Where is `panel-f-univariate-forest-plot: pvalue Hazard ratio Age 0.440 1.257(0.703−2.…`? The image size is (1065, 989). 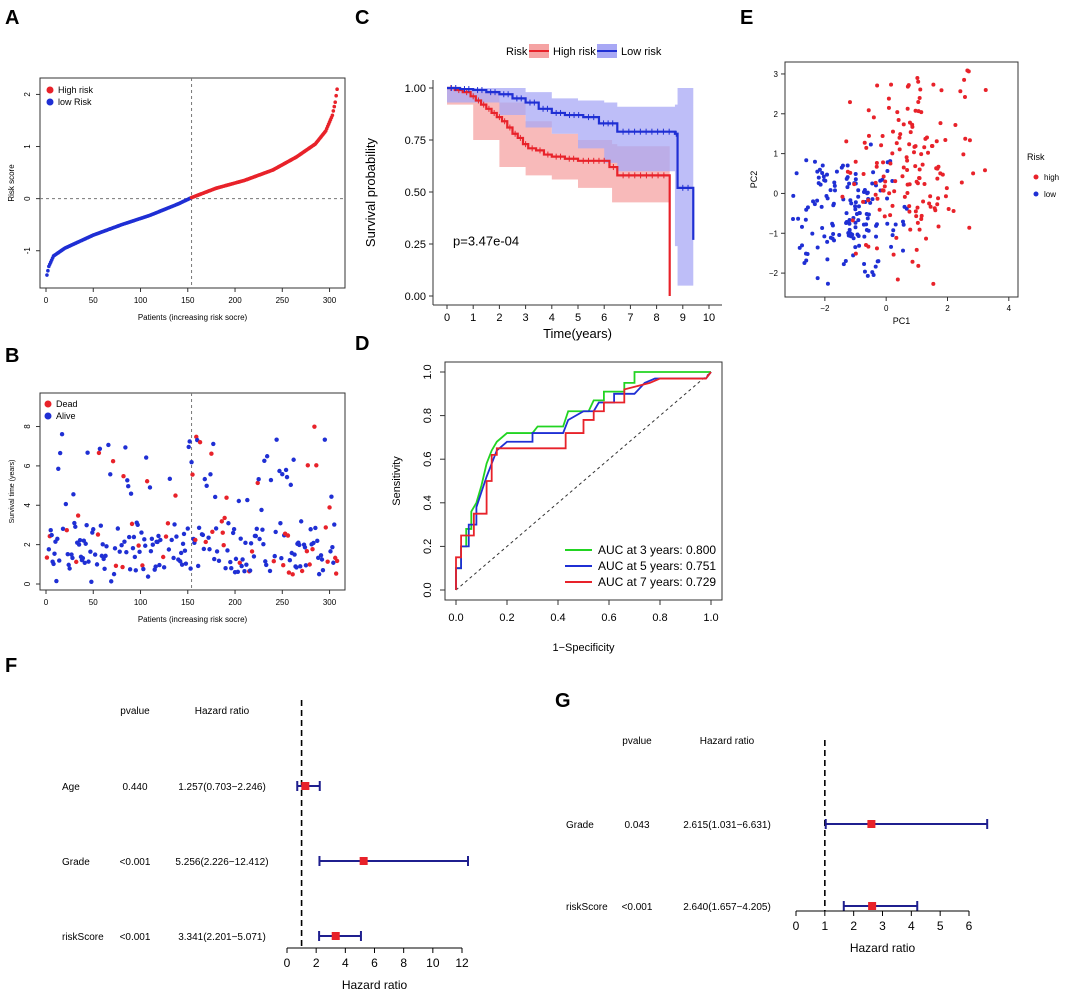 panel-f-univariate-forest-plot: pvalue Hazard ratio Age 0.440 1.257(0.703−2.… is located at coordinates (266, 844).